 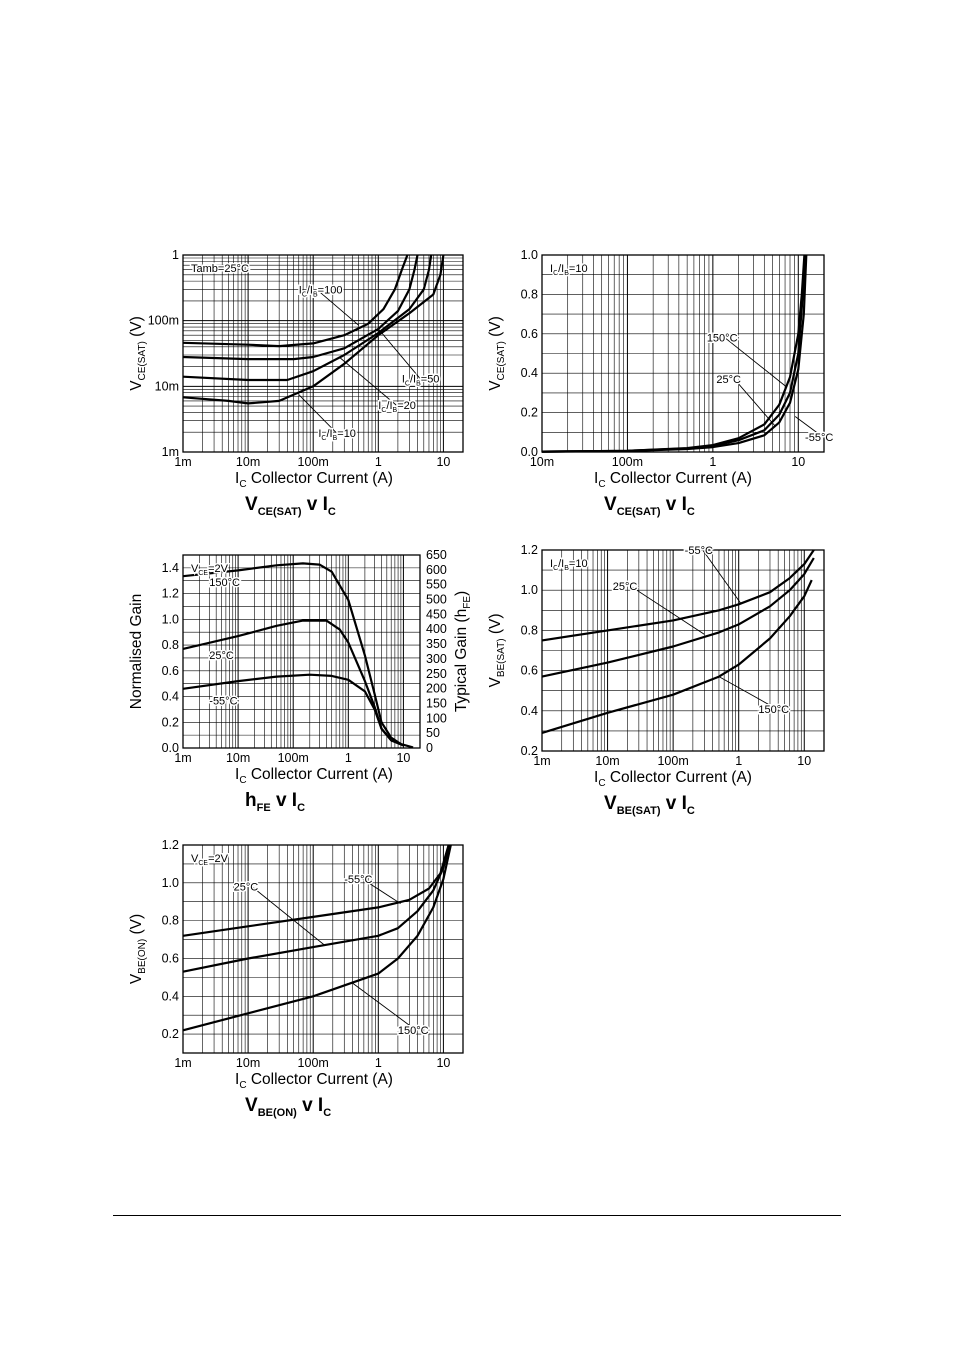 I want to click on chart-title-main: V, so click(x=610, y=504).